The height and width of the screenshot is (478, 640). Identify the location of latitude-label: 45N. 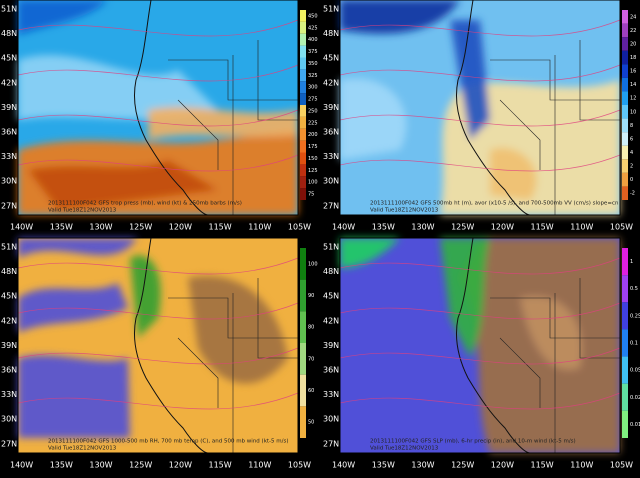
(9, 58).